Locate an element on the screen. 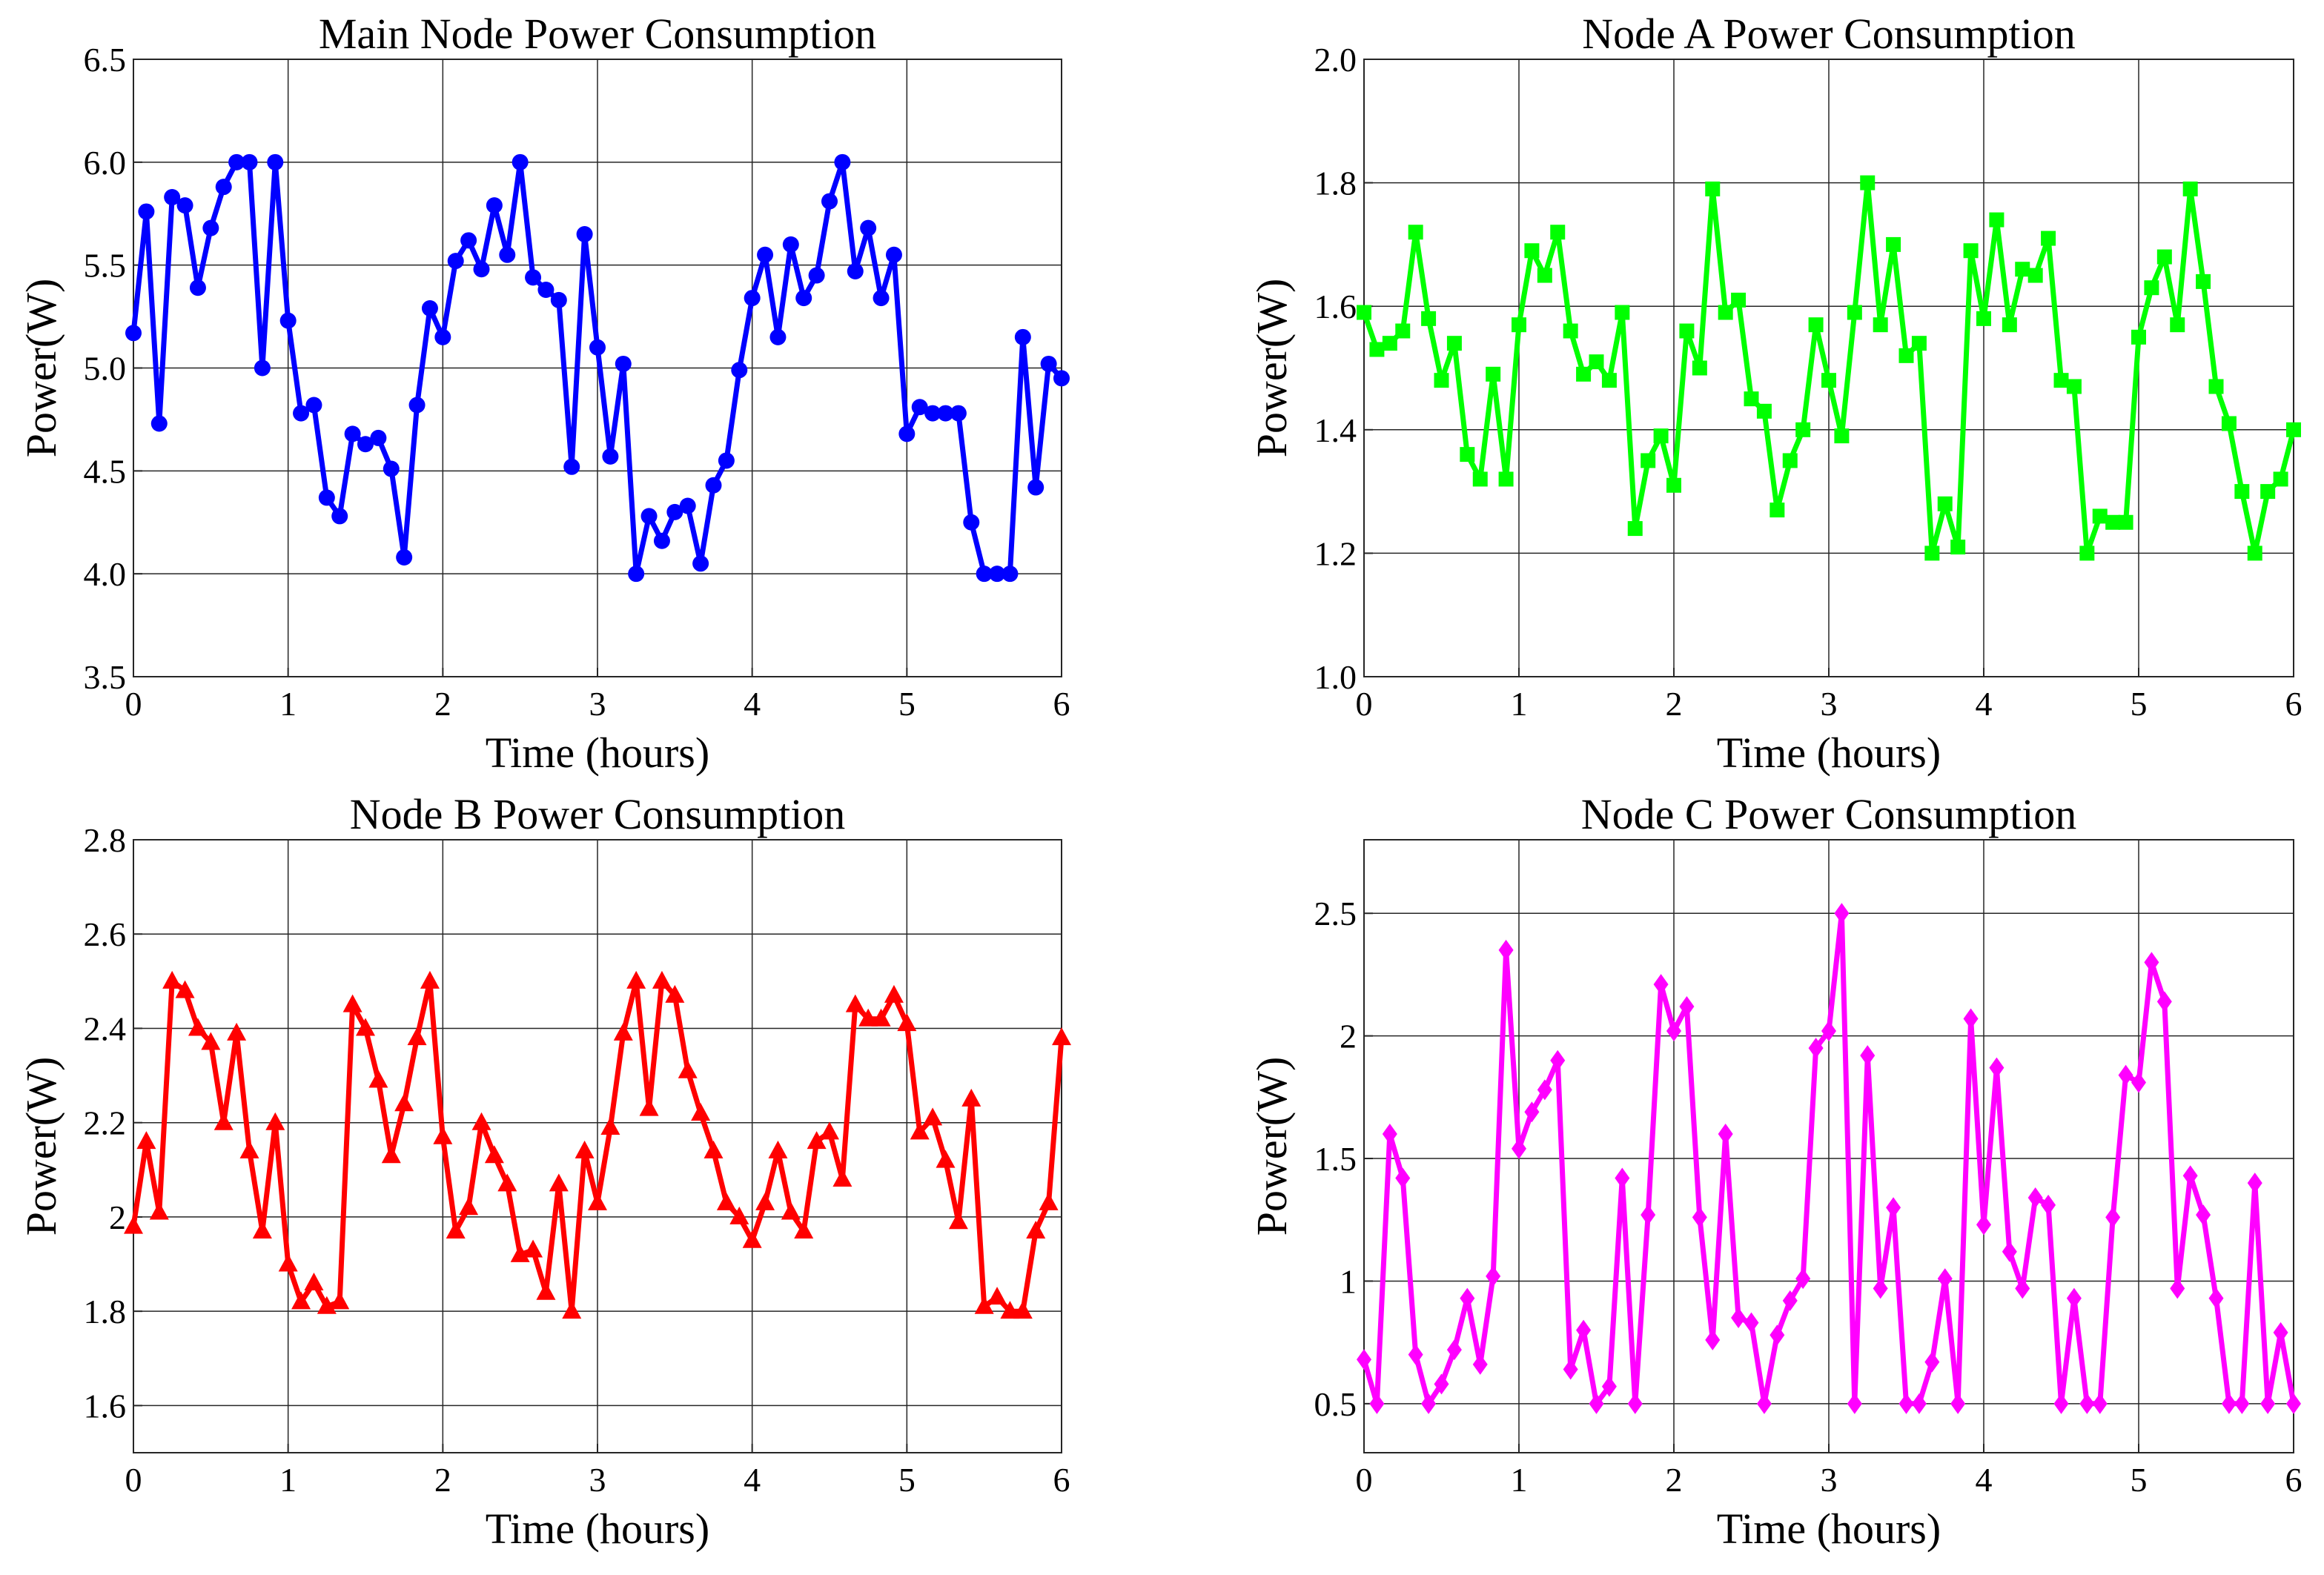 The height and width of the screenshot is (1575, 2324). chart-main-y-tick-label: 3.5 is located at coordinates (105, 677).